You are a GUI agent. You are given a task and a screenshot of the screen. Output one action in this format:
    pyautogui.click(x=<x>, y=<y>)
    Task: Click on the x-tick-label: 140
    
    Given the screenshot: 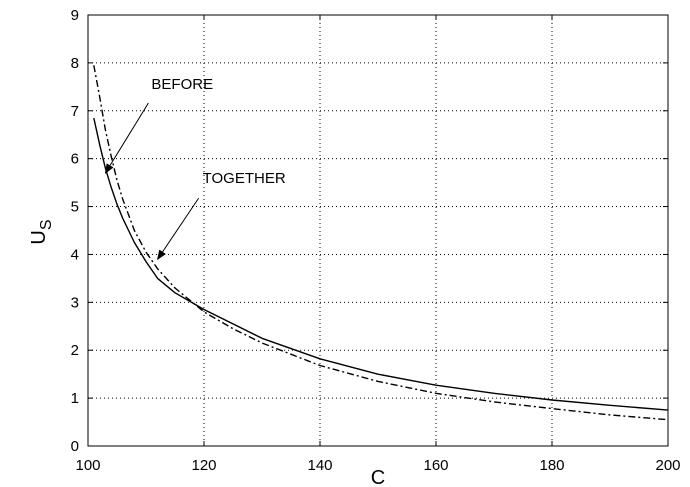 What is the action you would take?
    pyautogui.click(x=319, y=465)
    